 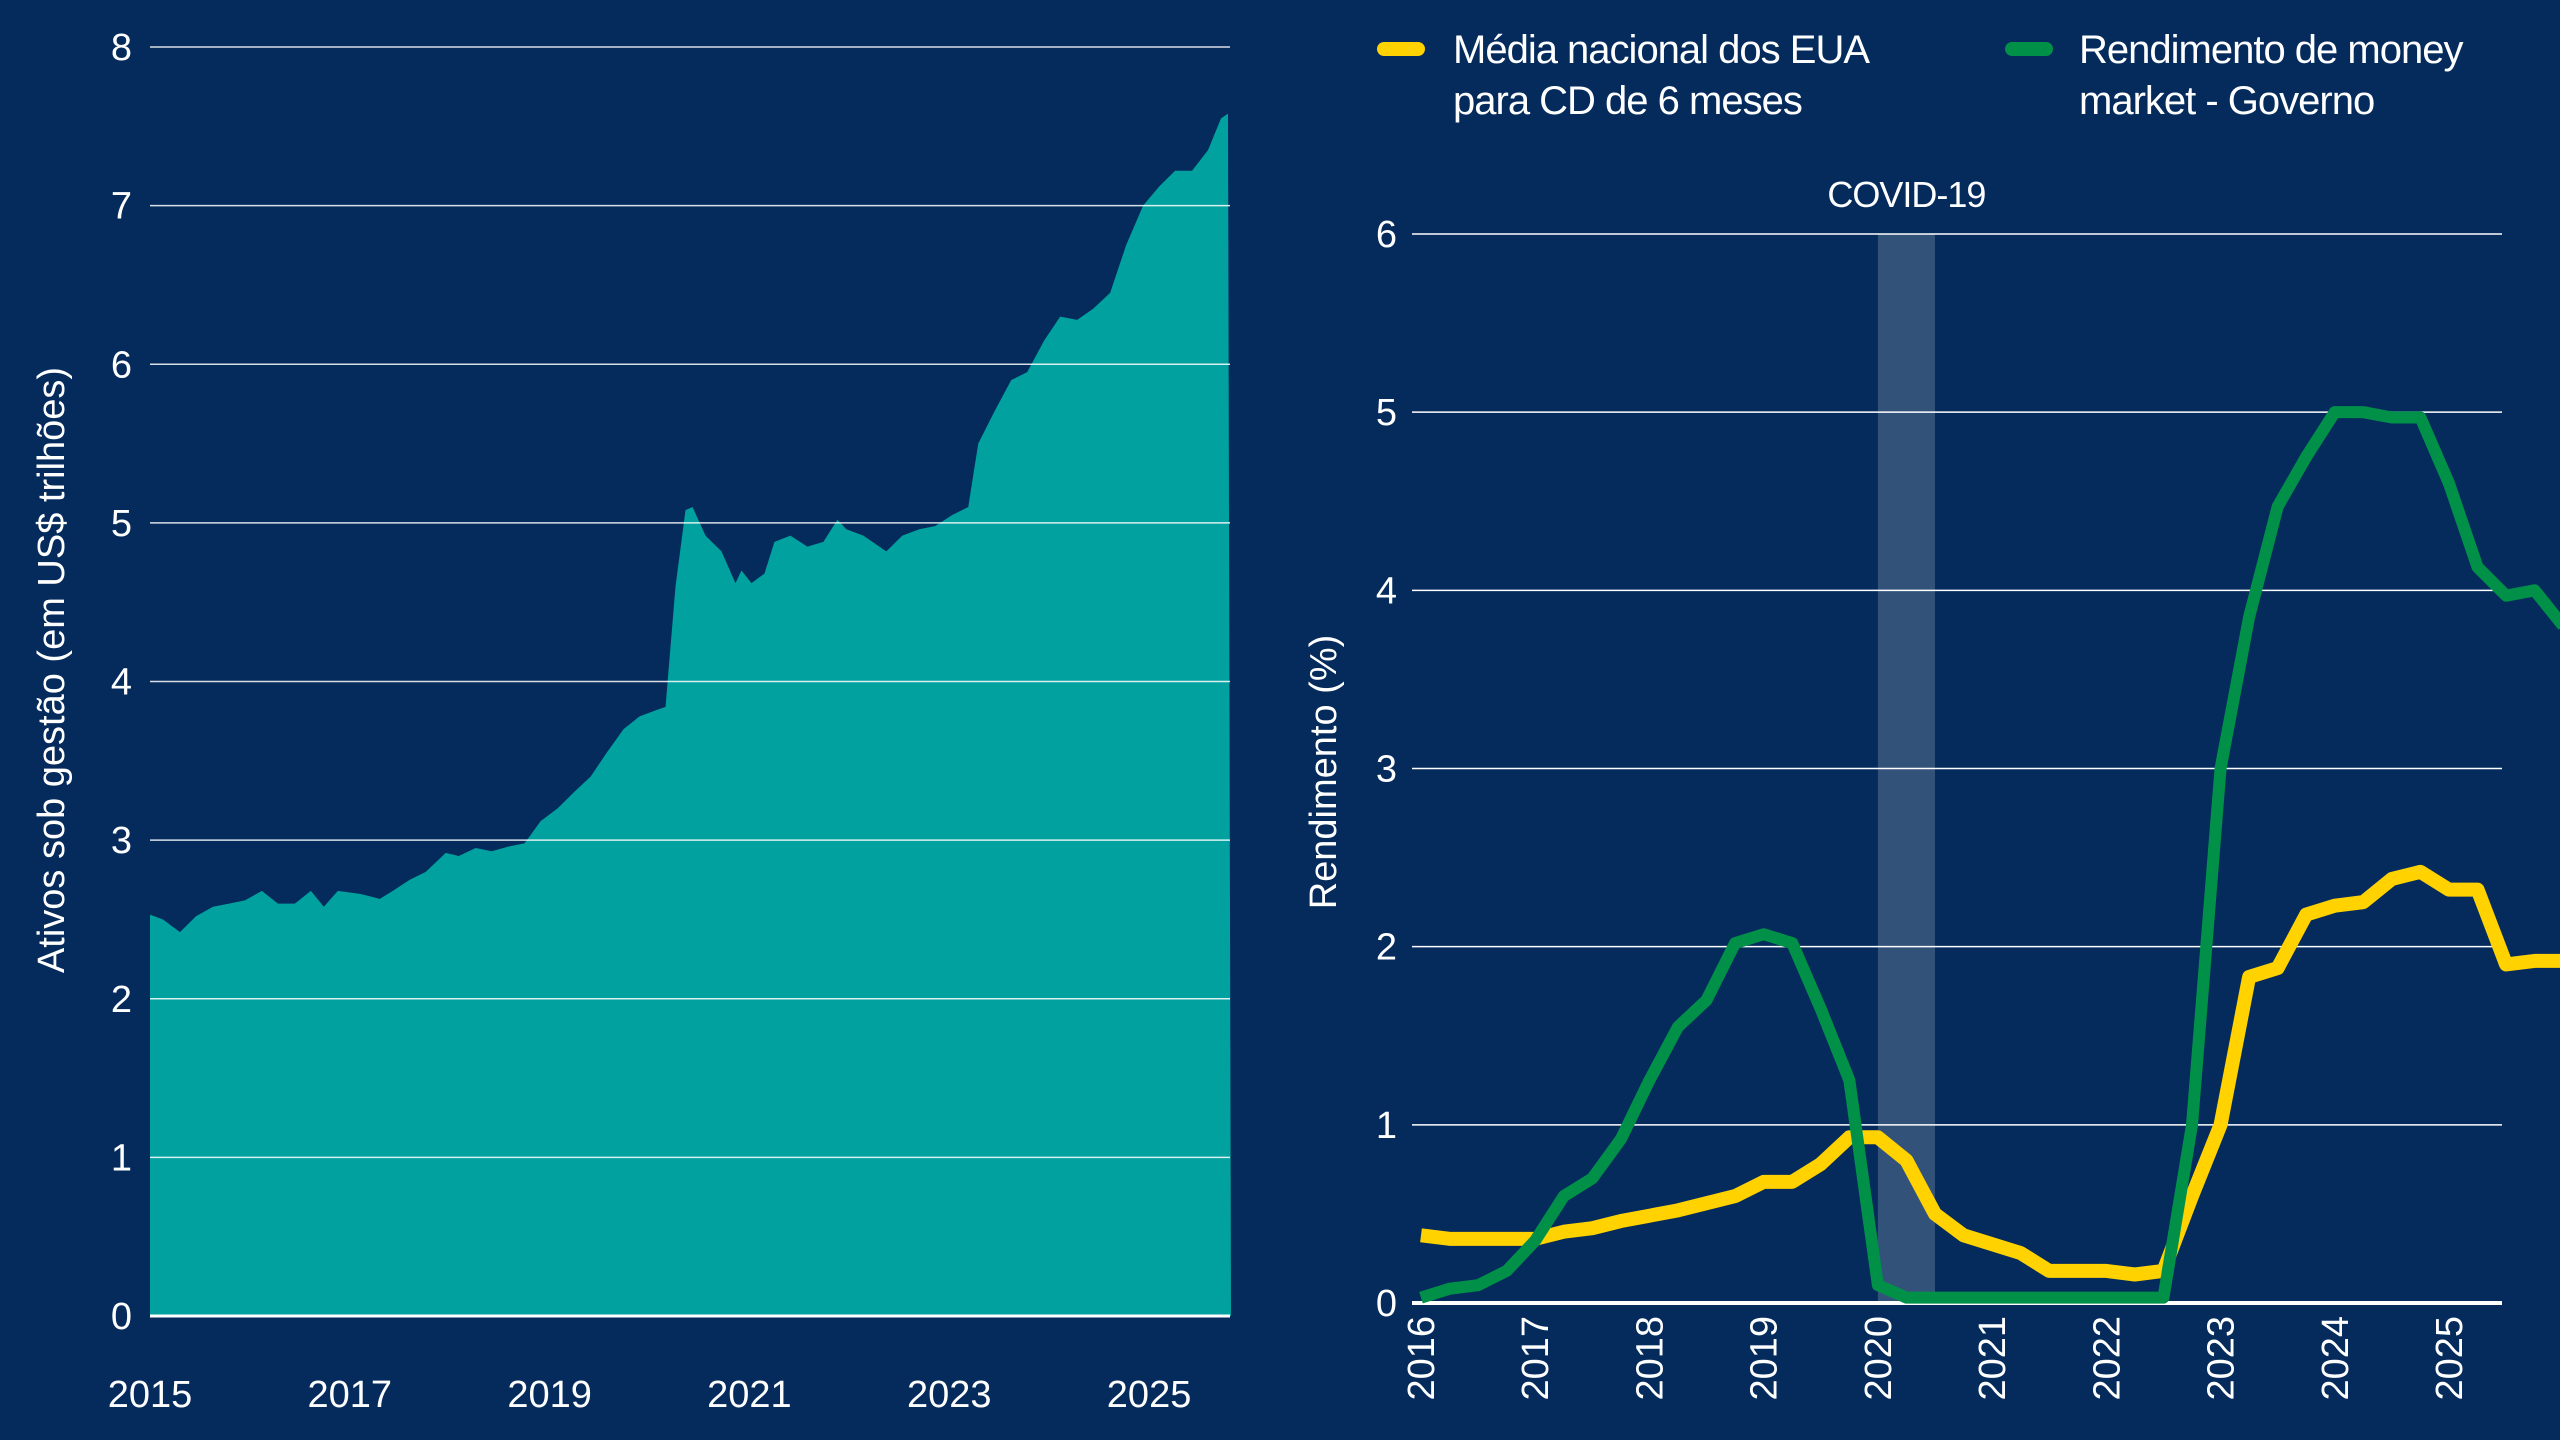 I want to click on legend-label-cd-line2: para CD de 6 meses, so click(x=1627, y=101).